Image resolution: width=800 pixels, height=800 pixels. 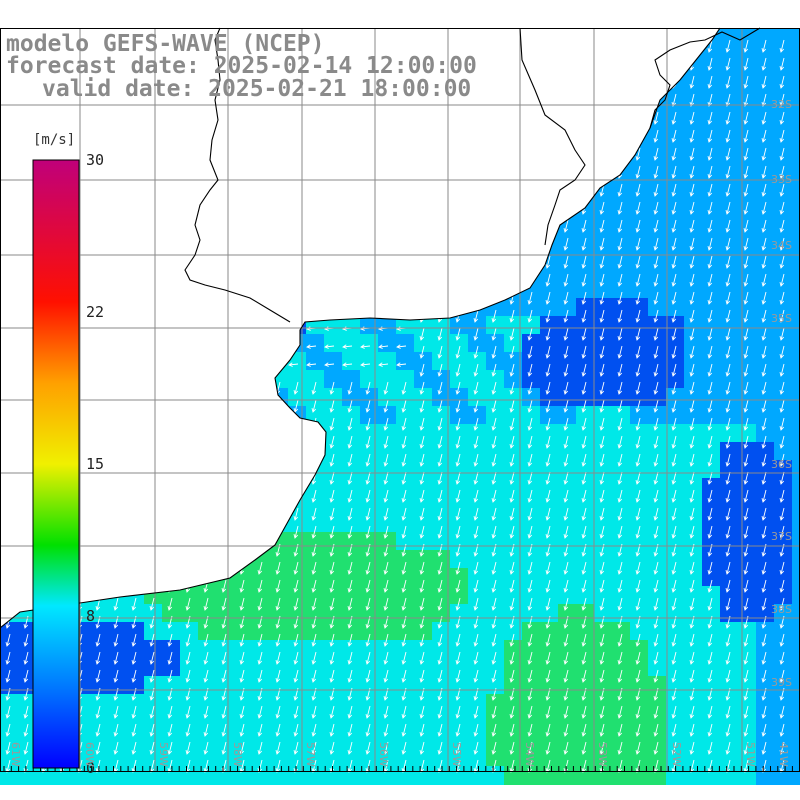 What do you see at coordinates (237, 754) in the screenshot?
I see `lon-label: 58W` at bounding box center [237, 754].